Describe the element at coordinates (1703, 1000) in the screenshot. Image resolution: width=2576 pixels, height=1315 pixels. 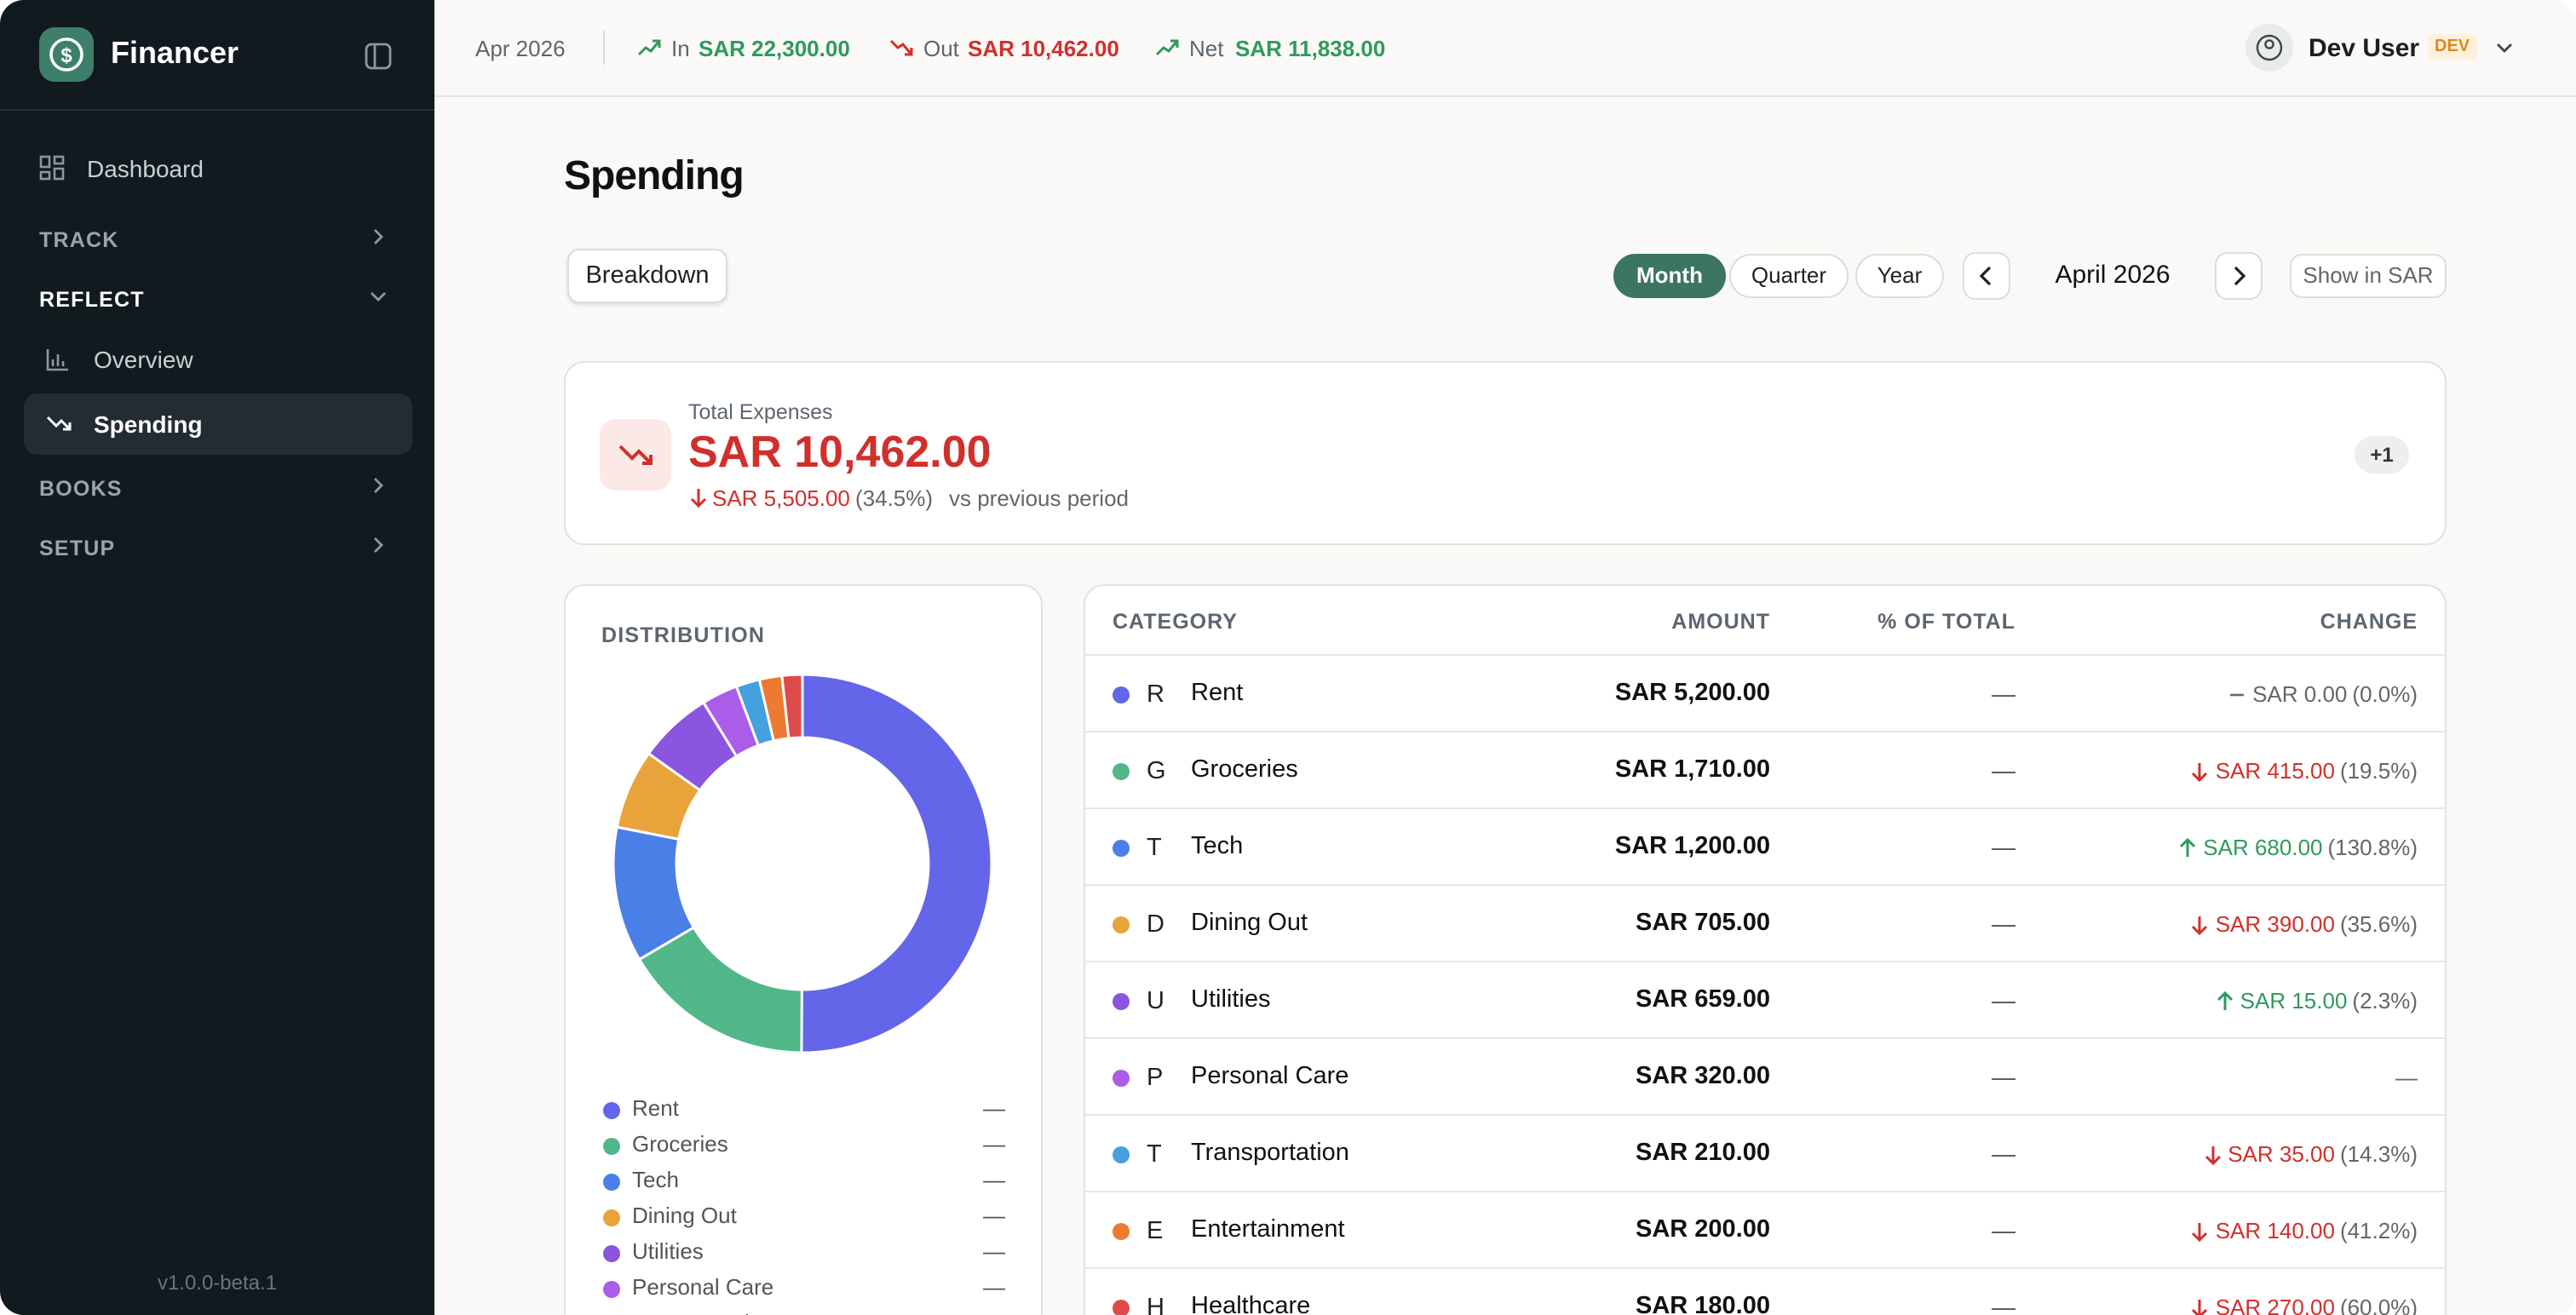
I see `amount: SAR 659.00` at that location.